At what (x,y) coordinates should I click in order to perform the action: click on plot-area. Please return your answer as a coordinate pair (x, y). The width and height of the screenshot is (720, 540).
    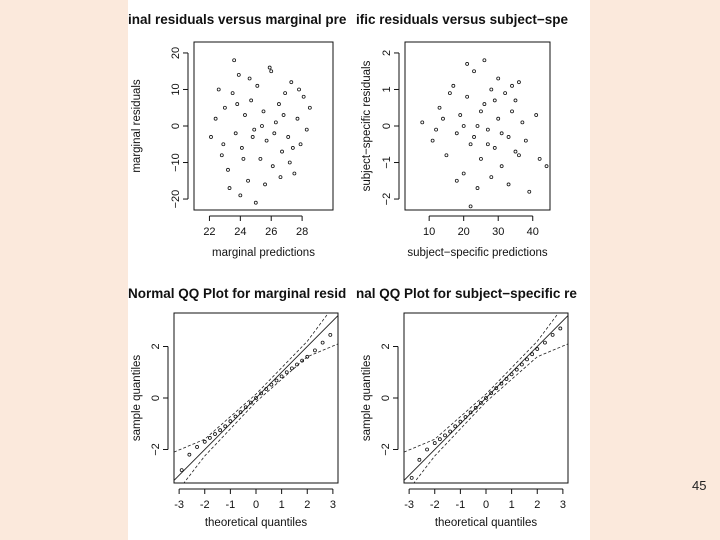
    Looking at the image, I should click on (486, 398).